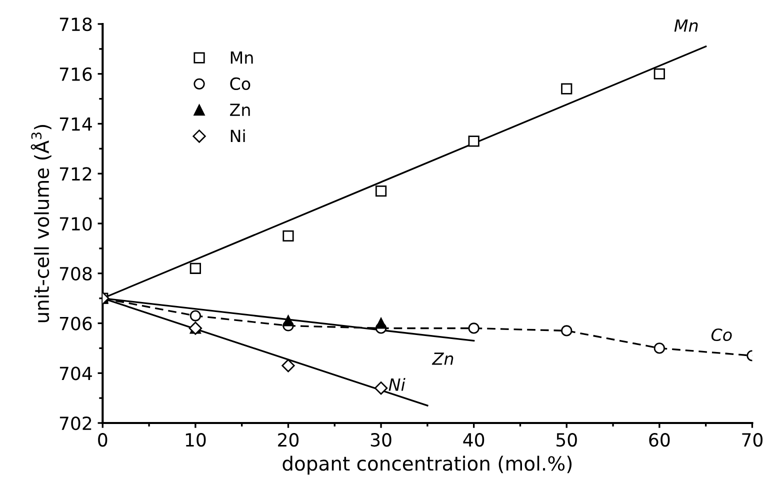 The height and width of the screenshot is (500, 766). I want to click on x-tick-label: 70, so click(752, 440).